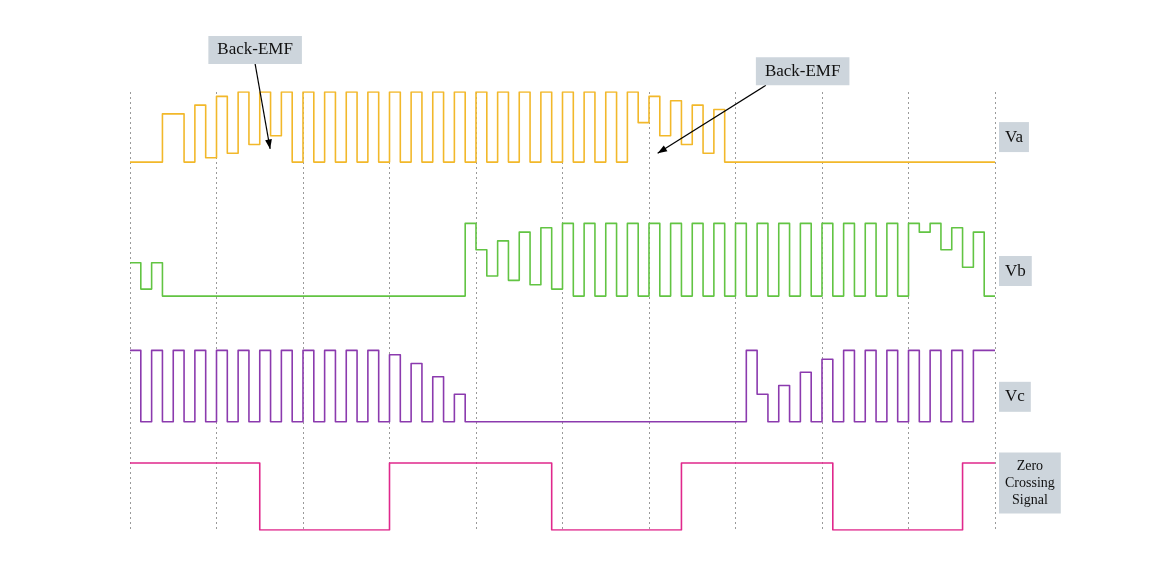  What do you see at coordinates (1014, 136) in the screenshot?
I see `series-label: Va` at bounding box center [1014, 136].